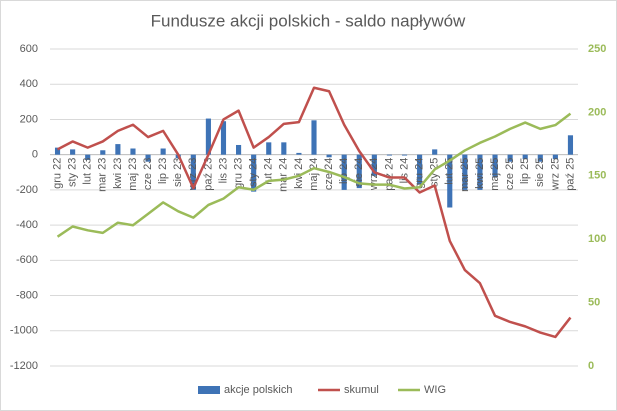 The height and width of the screenshot is (411, 617). What do you see at coordinates (29, 84) in the screenshot?
I see `y-tick-label: 400` at bounding box center [29, 84].